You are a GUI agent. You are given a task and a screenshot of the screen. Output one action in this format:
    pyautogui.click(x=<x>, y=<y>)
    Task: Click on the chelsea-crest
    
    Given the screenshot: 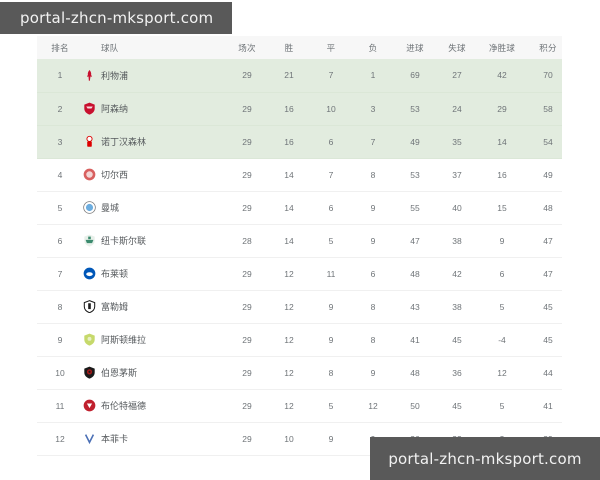 What is the action you would take?
    pyautogui.click(x=89, y=174)
    